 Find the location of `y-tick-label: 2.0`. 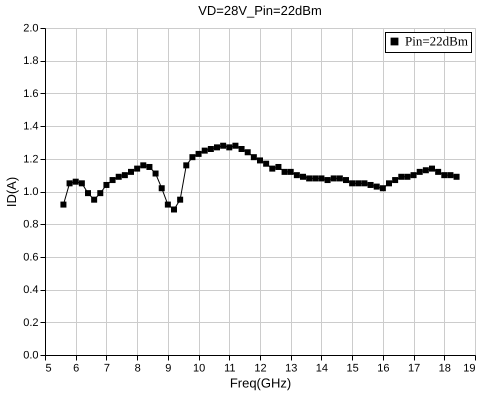

y-tick-label: 2.0 is located at coordinates (30, 28).